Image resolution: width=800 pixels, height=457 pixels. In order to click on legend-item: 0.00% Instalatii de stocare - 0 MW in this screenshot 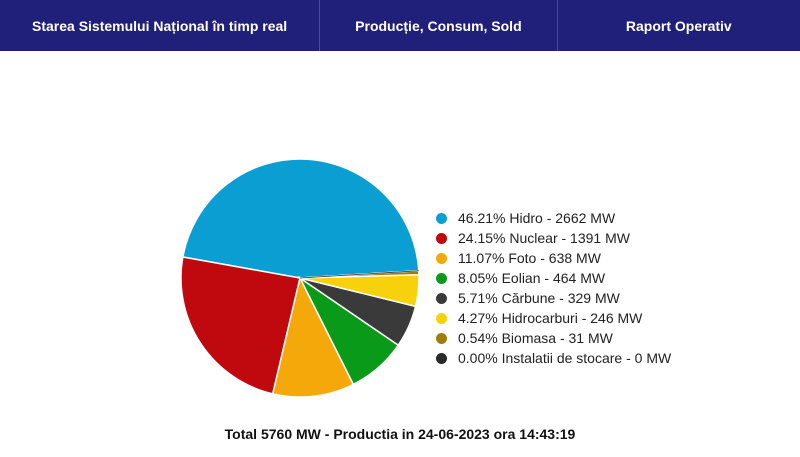, I will do `click(553, 358)`.